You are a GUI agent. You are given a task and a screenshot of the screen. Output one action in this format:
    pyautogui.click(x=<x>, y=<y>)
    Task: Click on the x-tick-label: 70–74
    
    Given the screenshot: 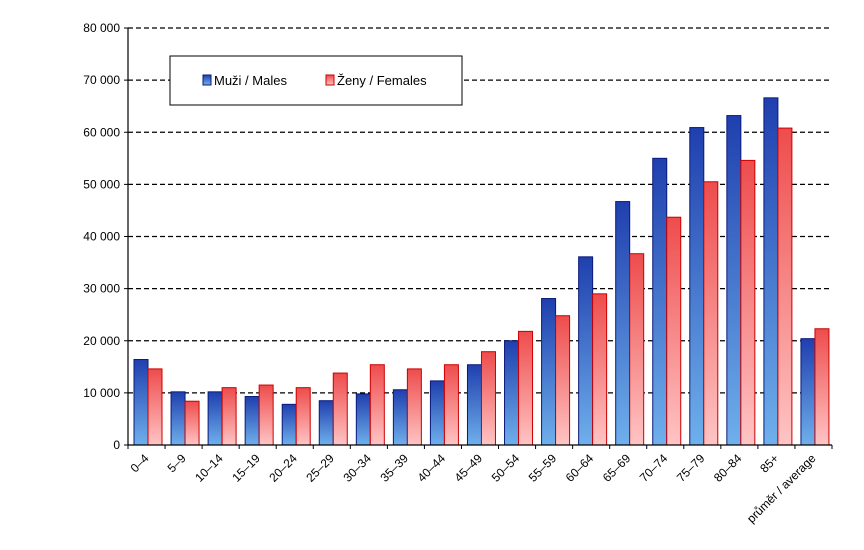 What is the action you would take?
    pyautogui.click(x=654, y=468)
    